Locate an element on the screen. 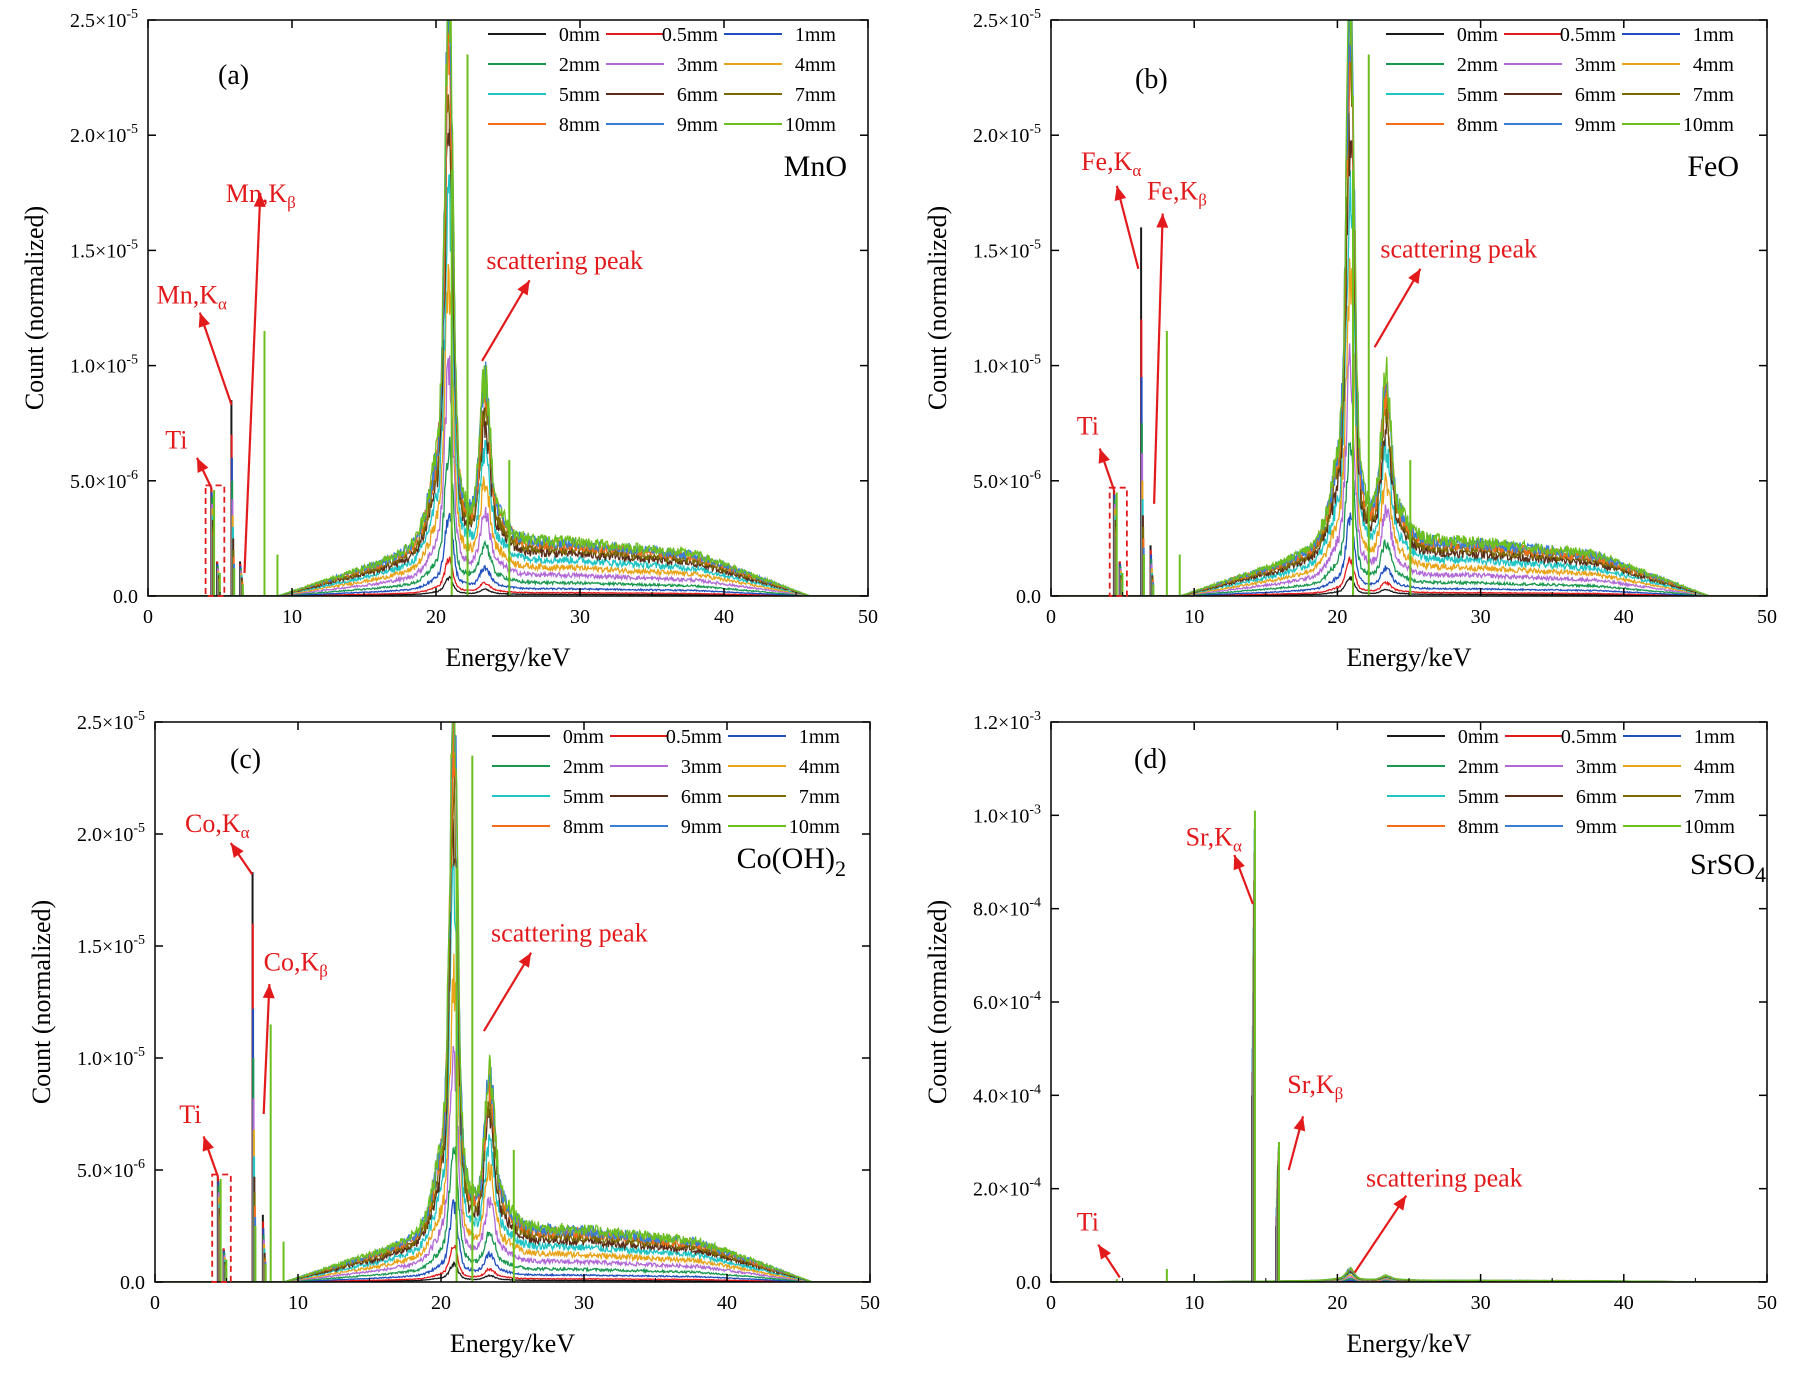  series-6mm-line is located at coordinates (508, 354).